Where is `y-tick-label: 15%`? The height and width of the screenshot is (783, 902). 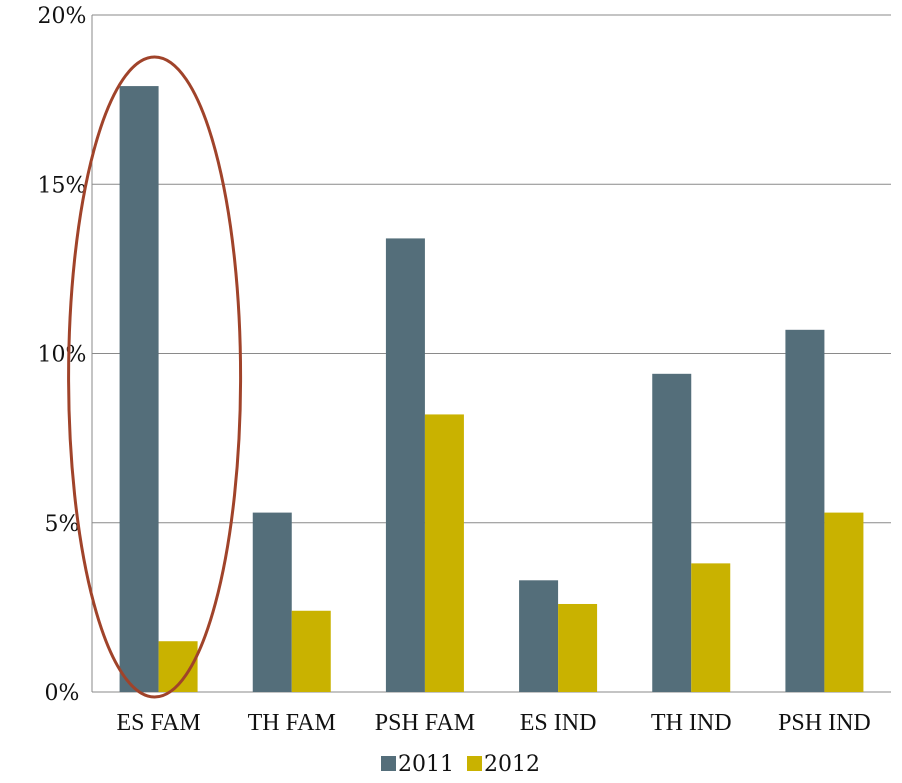 y-tick-label: 15% is located at coordinates (62, 185).